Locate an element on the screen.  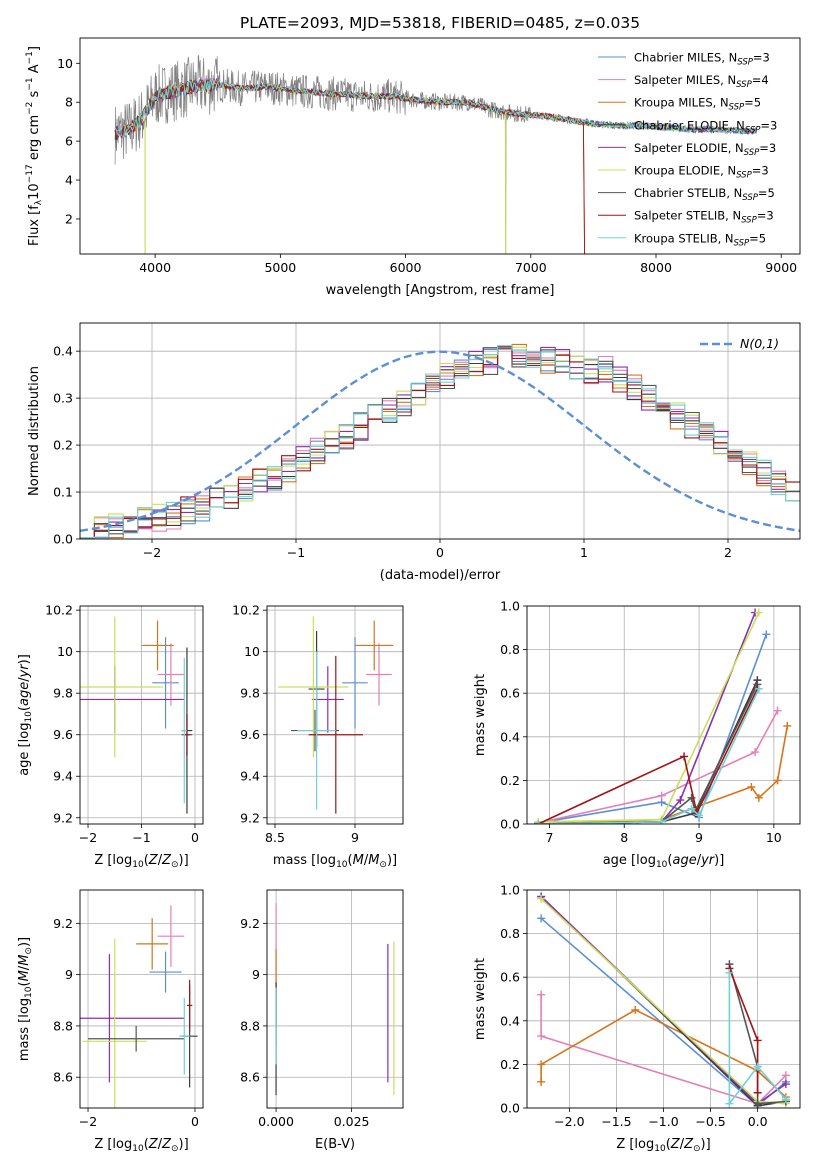
y-tick-label: 9.8 is located at coordinates (250, 693).